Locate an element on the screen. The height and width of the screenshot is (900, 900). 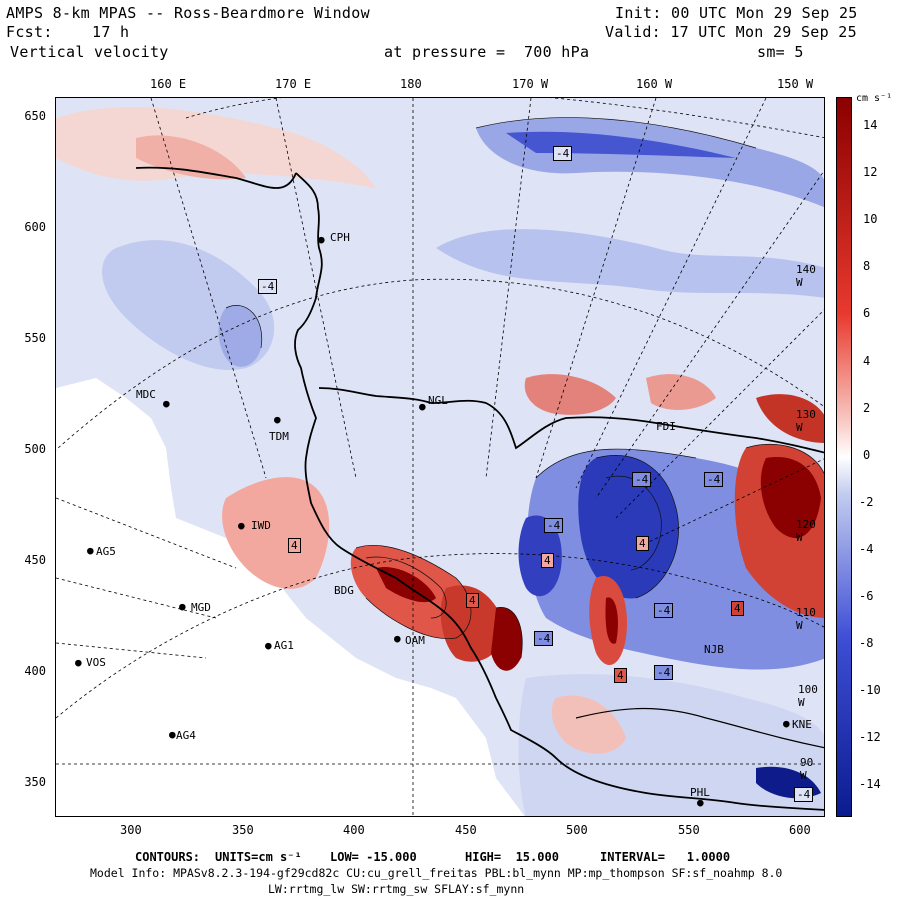
bottom-axis-label: 500 is located at coordinates (577, 830).